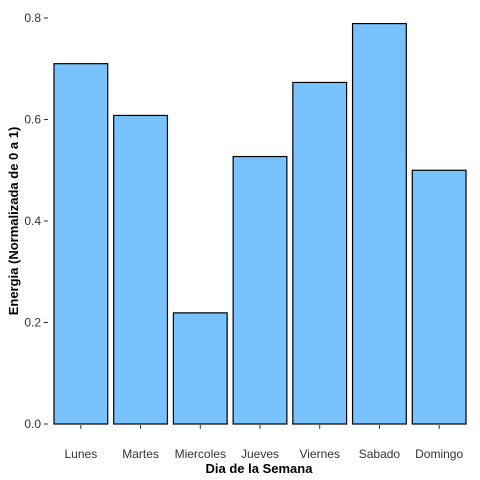 The image size is (480, 480). Describe the element at coordinates (439, 454) in the screenshot. I see `x-tick-label: Domingo` at that location.